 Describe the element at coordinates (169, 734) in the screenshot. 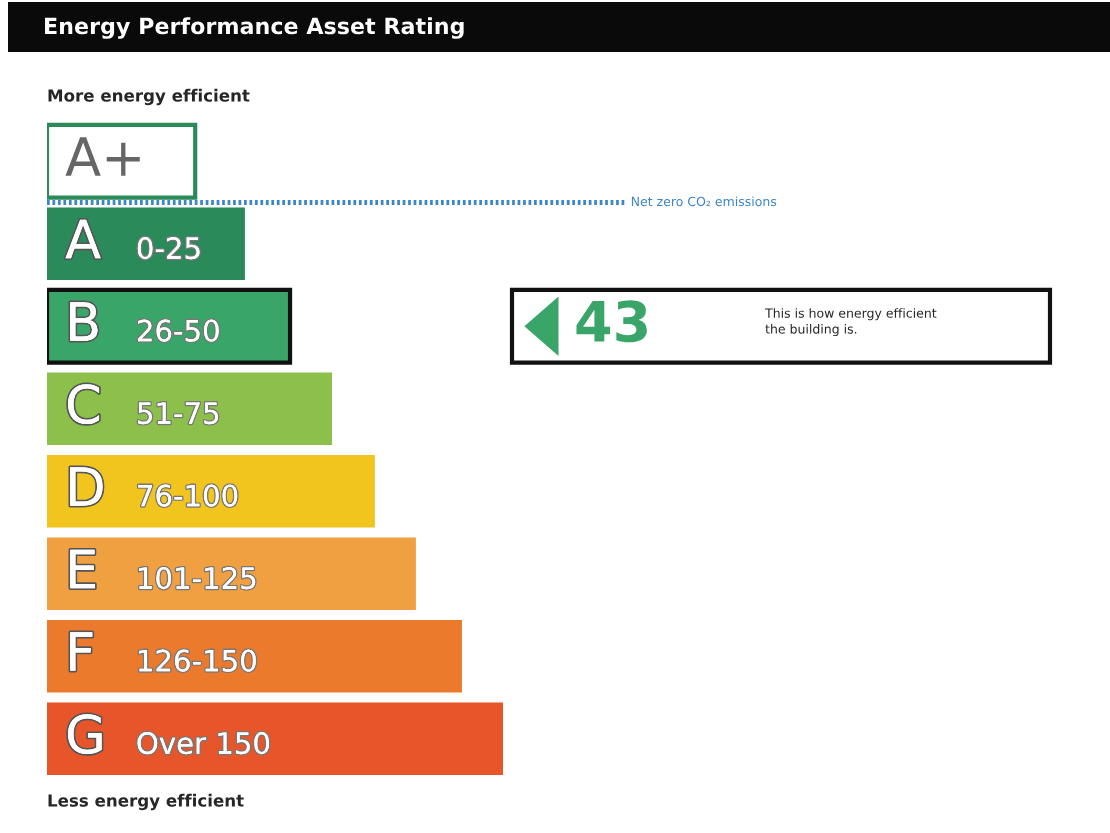

I see `y-tick-label: G Over 150` at that location.